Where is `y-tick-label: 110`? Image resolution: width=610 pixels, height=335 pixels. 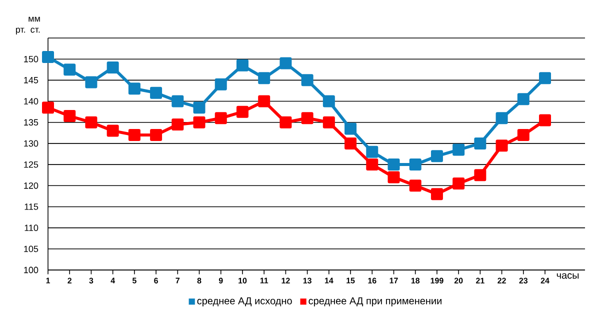
y-tick-label: 110 is located at coordinates (31, 228).